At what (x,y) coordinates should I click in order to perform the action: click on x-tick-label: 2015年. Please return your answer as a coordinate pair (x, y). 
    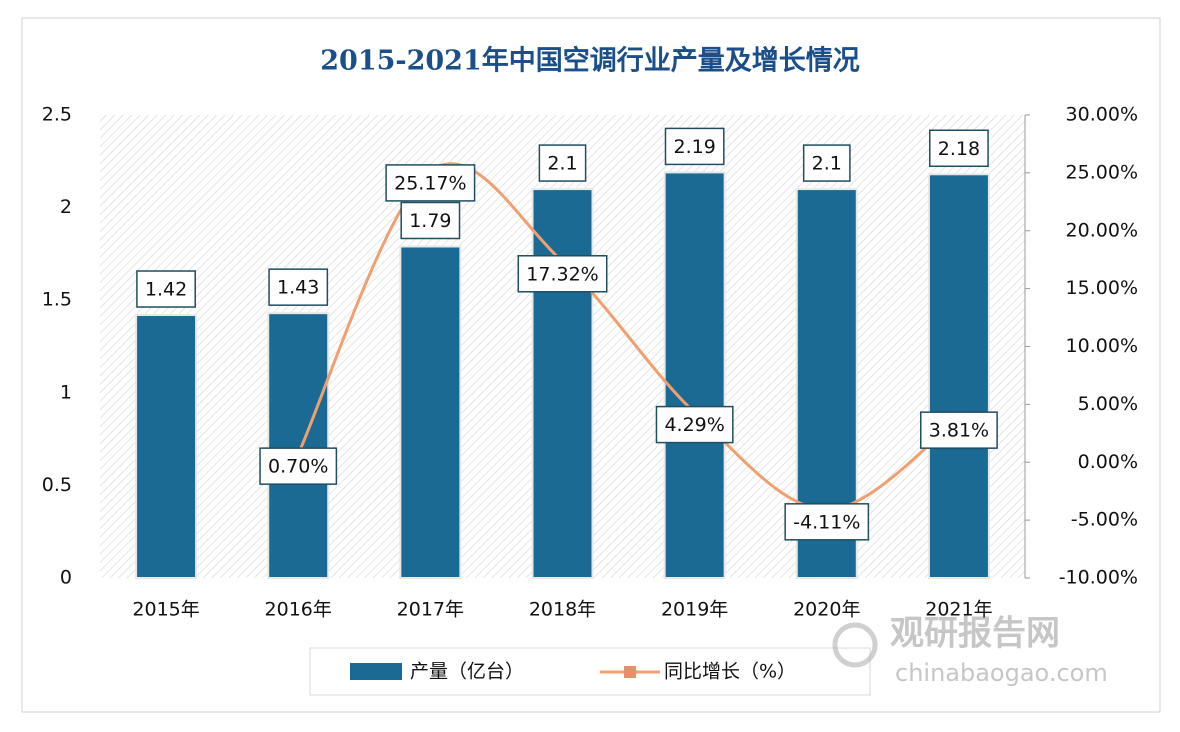
    Looking at the image, I should click on (165, 610).